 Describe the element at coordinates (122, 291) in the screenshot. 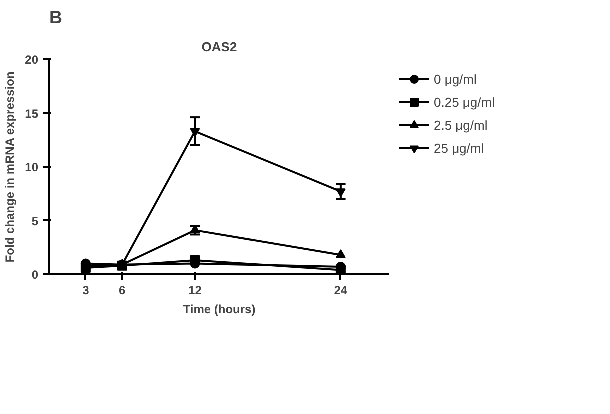

I see `x-tick-label: 6` at that location.